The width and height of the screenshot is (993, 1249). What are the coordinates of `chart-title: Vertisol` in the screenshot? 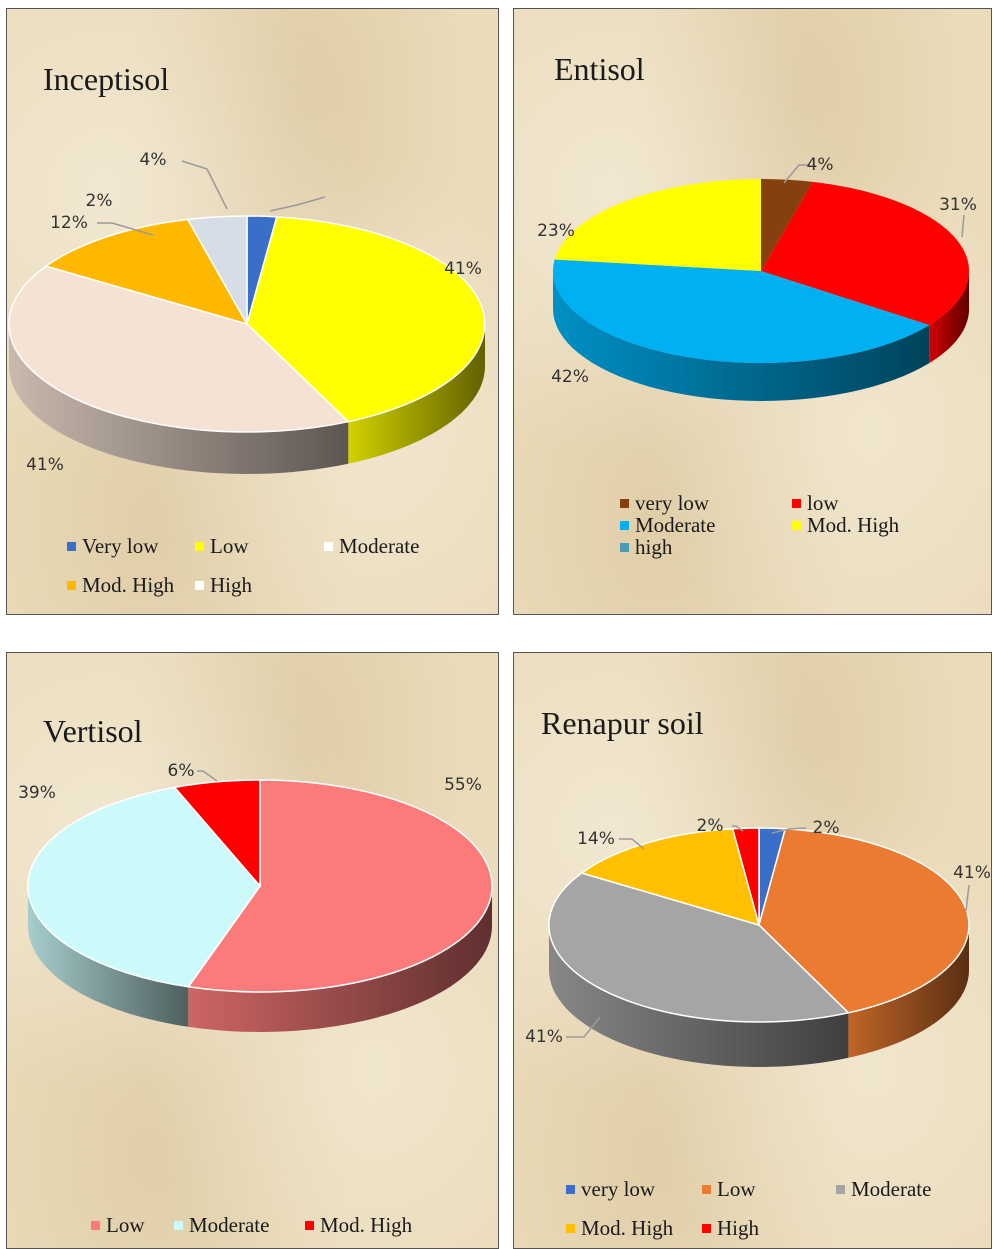 It's located at (93, 731).